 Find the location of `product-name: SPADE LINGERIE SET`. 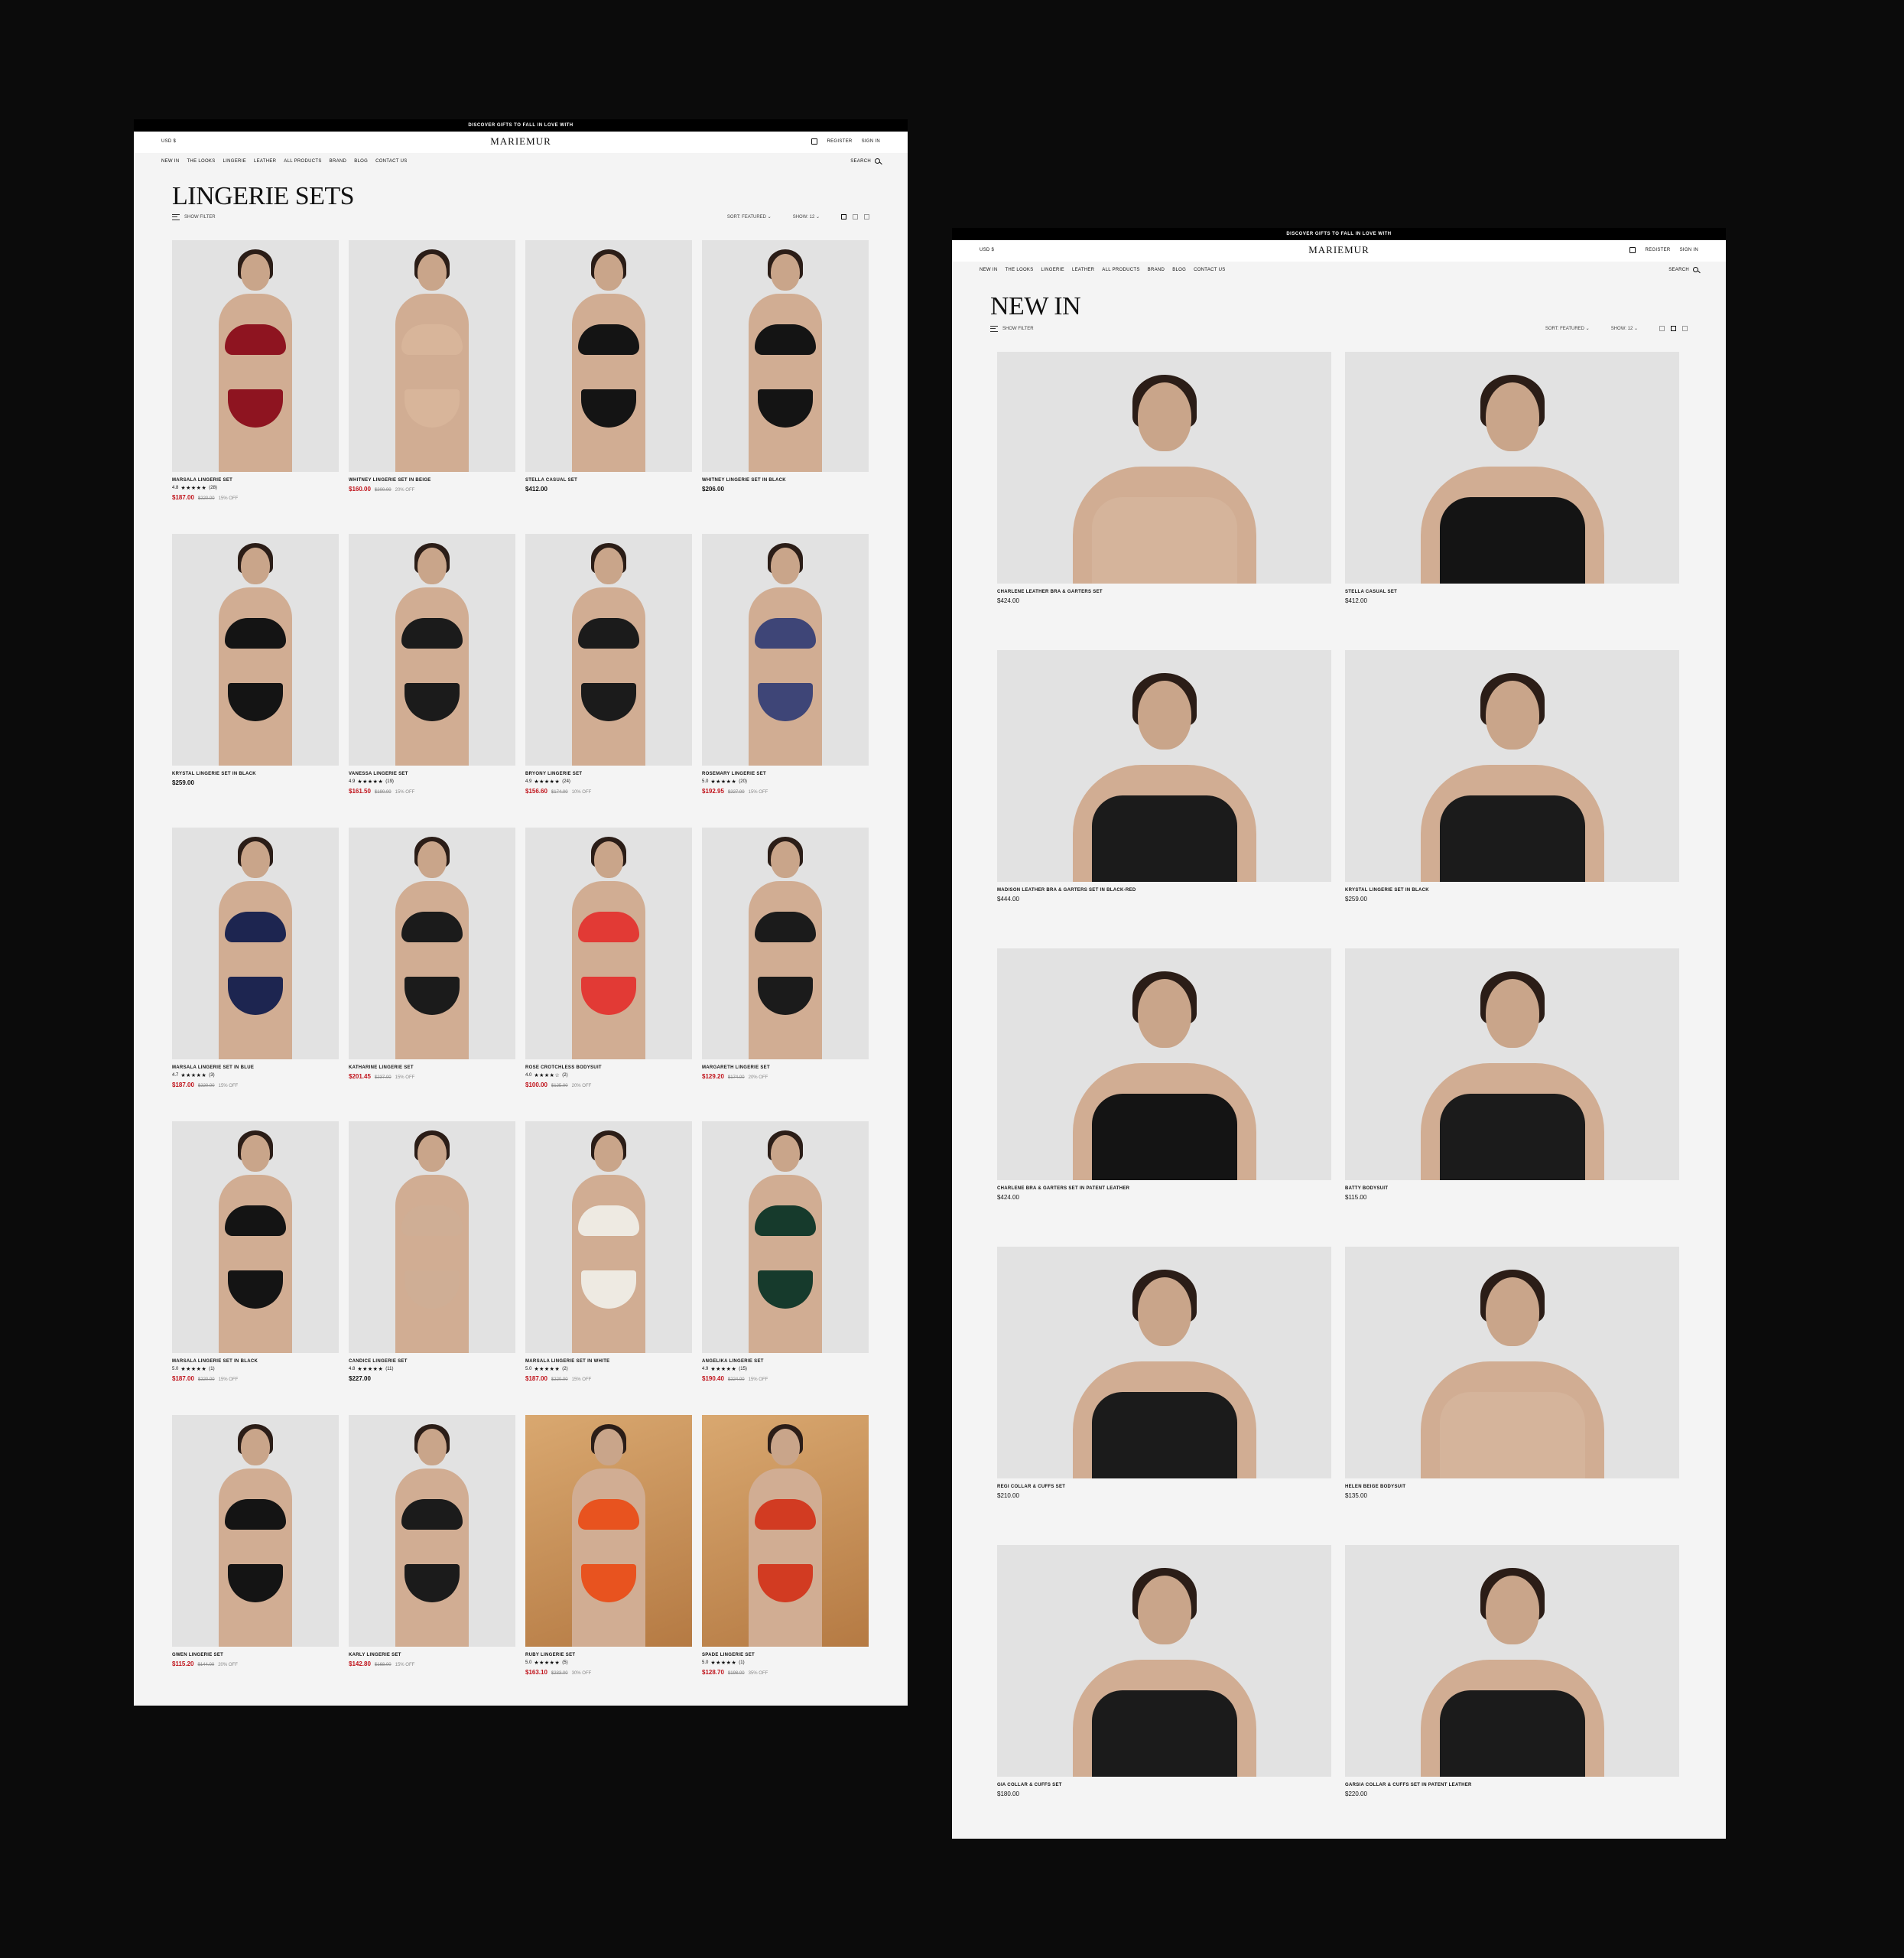

product-name: SPADE LINGERIE SET is located at coordinates (786, 1655).